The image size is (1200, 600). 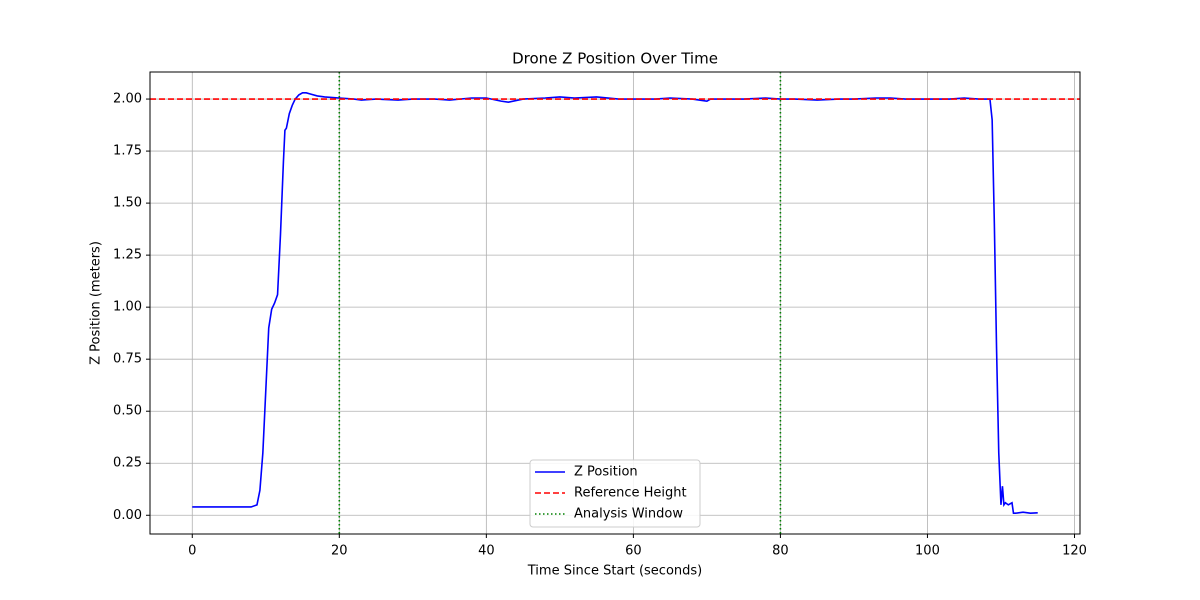 I want to click on legend-label: Analysis Window, so click(x=628, y=514).